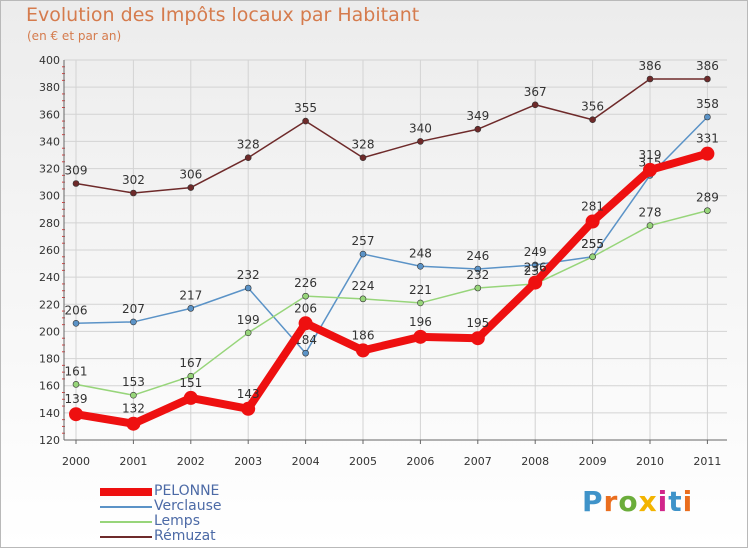 This screenshot has width=750, height=550. Describe the element at coordinates (133, 409) in the screenshot. I see `data-label-pelonne: 132` at that location.